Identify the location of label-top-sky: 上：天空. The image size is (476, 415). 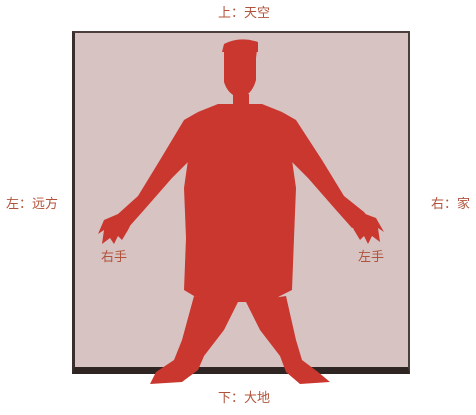
(244, 13).